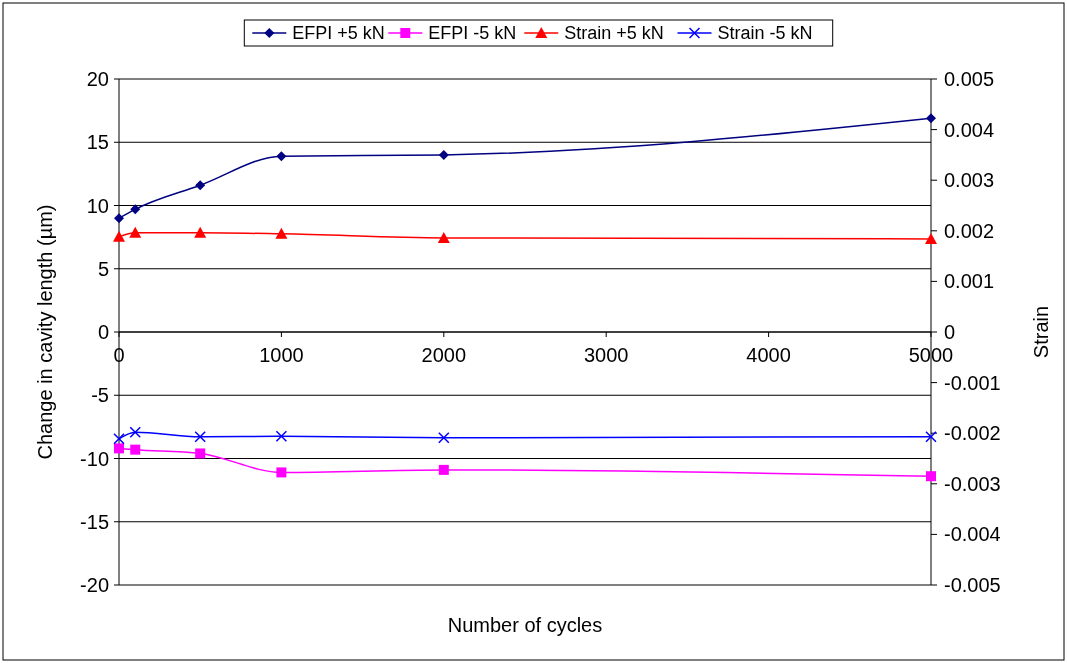  I want to click on y-tick-label: 0, so click(103, 332).